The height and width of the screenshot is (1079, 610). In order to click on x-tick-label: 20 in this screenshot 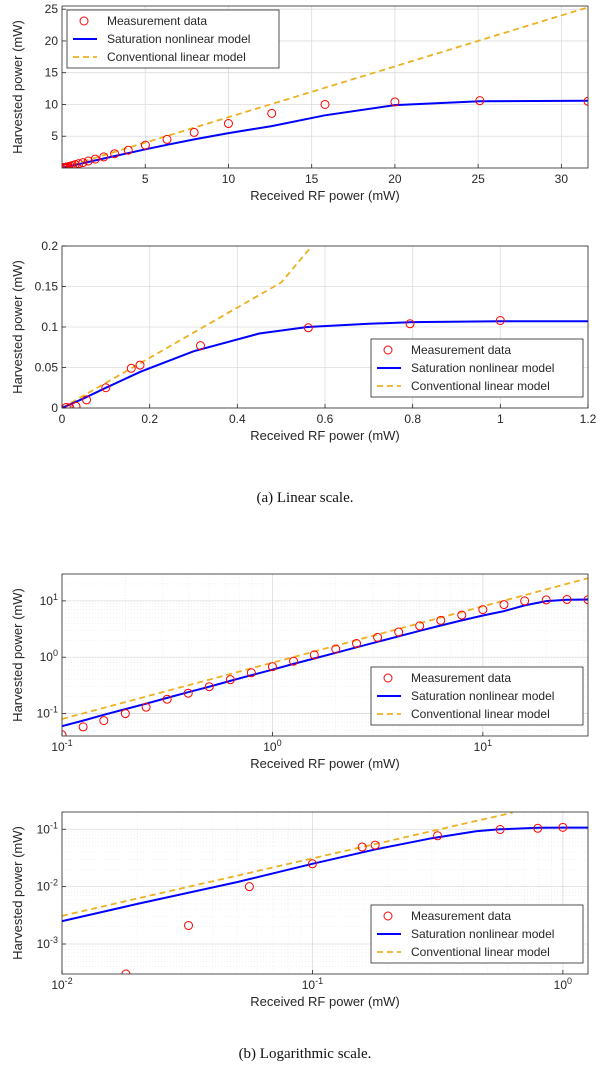, I will do `click(395, 179)`.